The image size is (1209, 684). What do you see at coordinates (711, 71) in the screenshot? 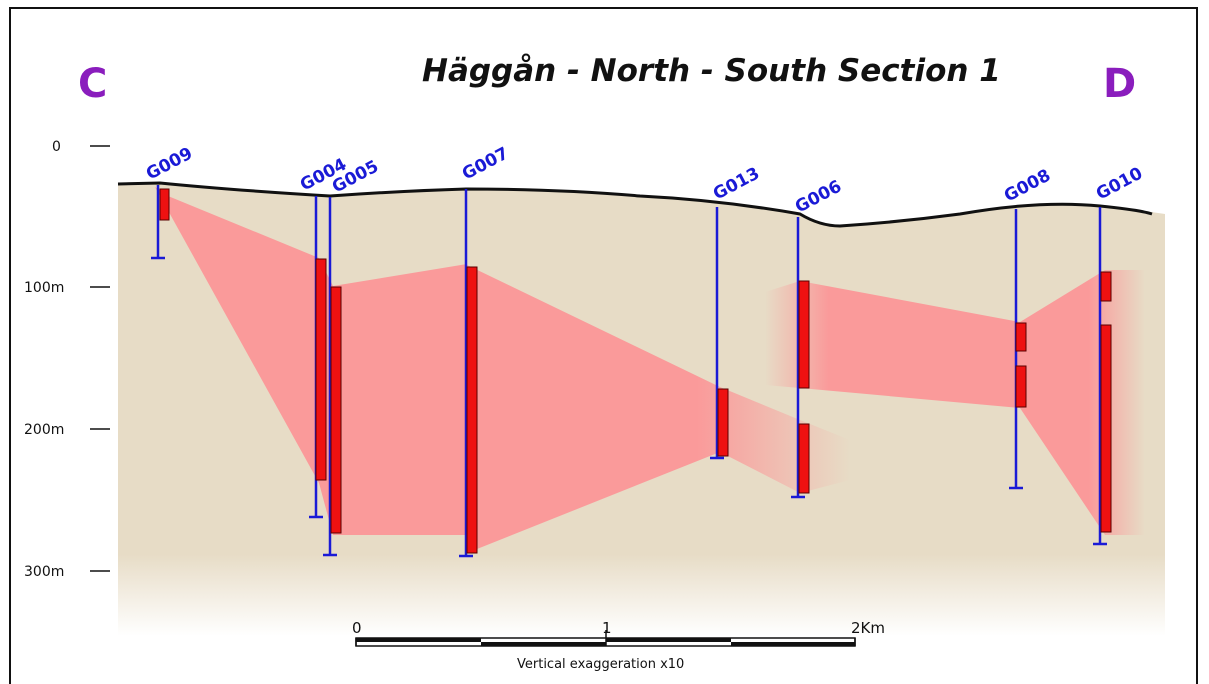
I see `section-title: Häggån - North - South Section 1` at bounding box center [711, 71].